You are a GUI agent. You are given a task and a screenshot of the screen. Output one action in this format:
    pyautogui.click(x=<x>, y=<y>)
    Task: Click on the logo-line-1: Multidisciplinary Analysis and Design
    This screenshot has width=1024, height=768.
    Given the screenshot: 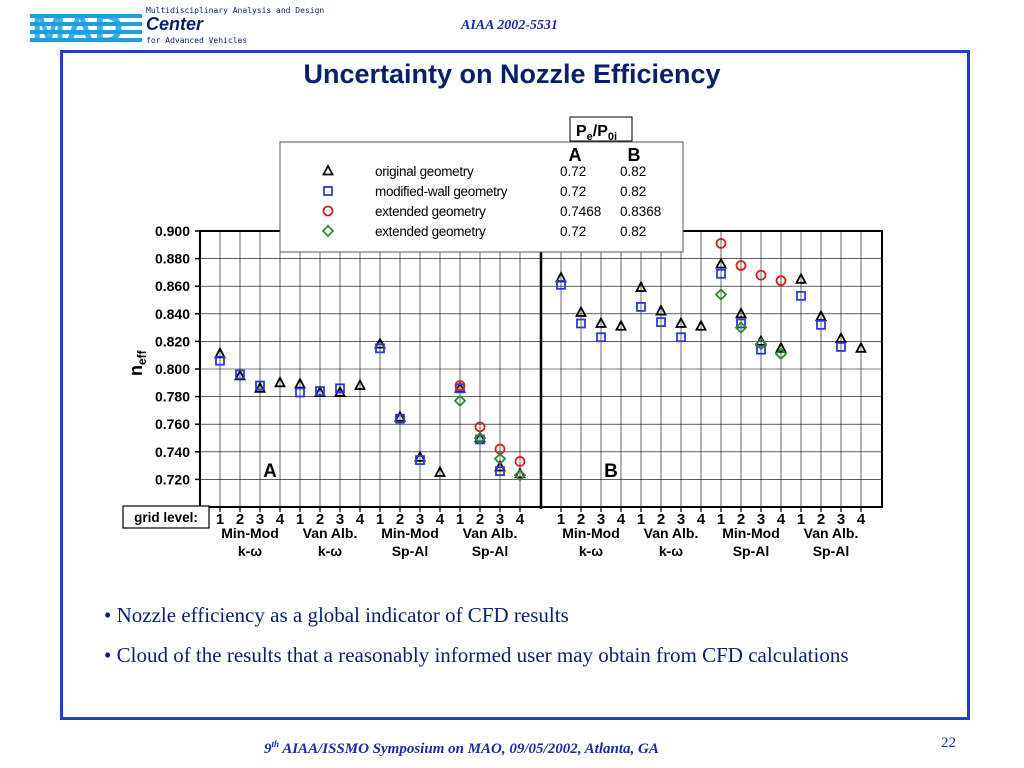 What is the action you would take?
    pyautogui.click(x=235, y=10)
    